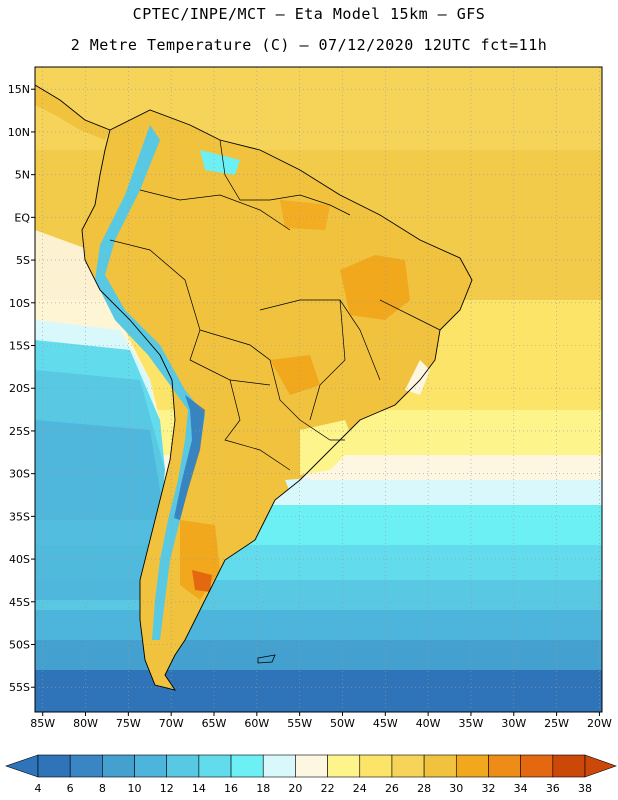  What do you see at coordinates (428, 723) in the screenshot?
I see `lon-tick-label: 40W` at bounding box center [428, 723].